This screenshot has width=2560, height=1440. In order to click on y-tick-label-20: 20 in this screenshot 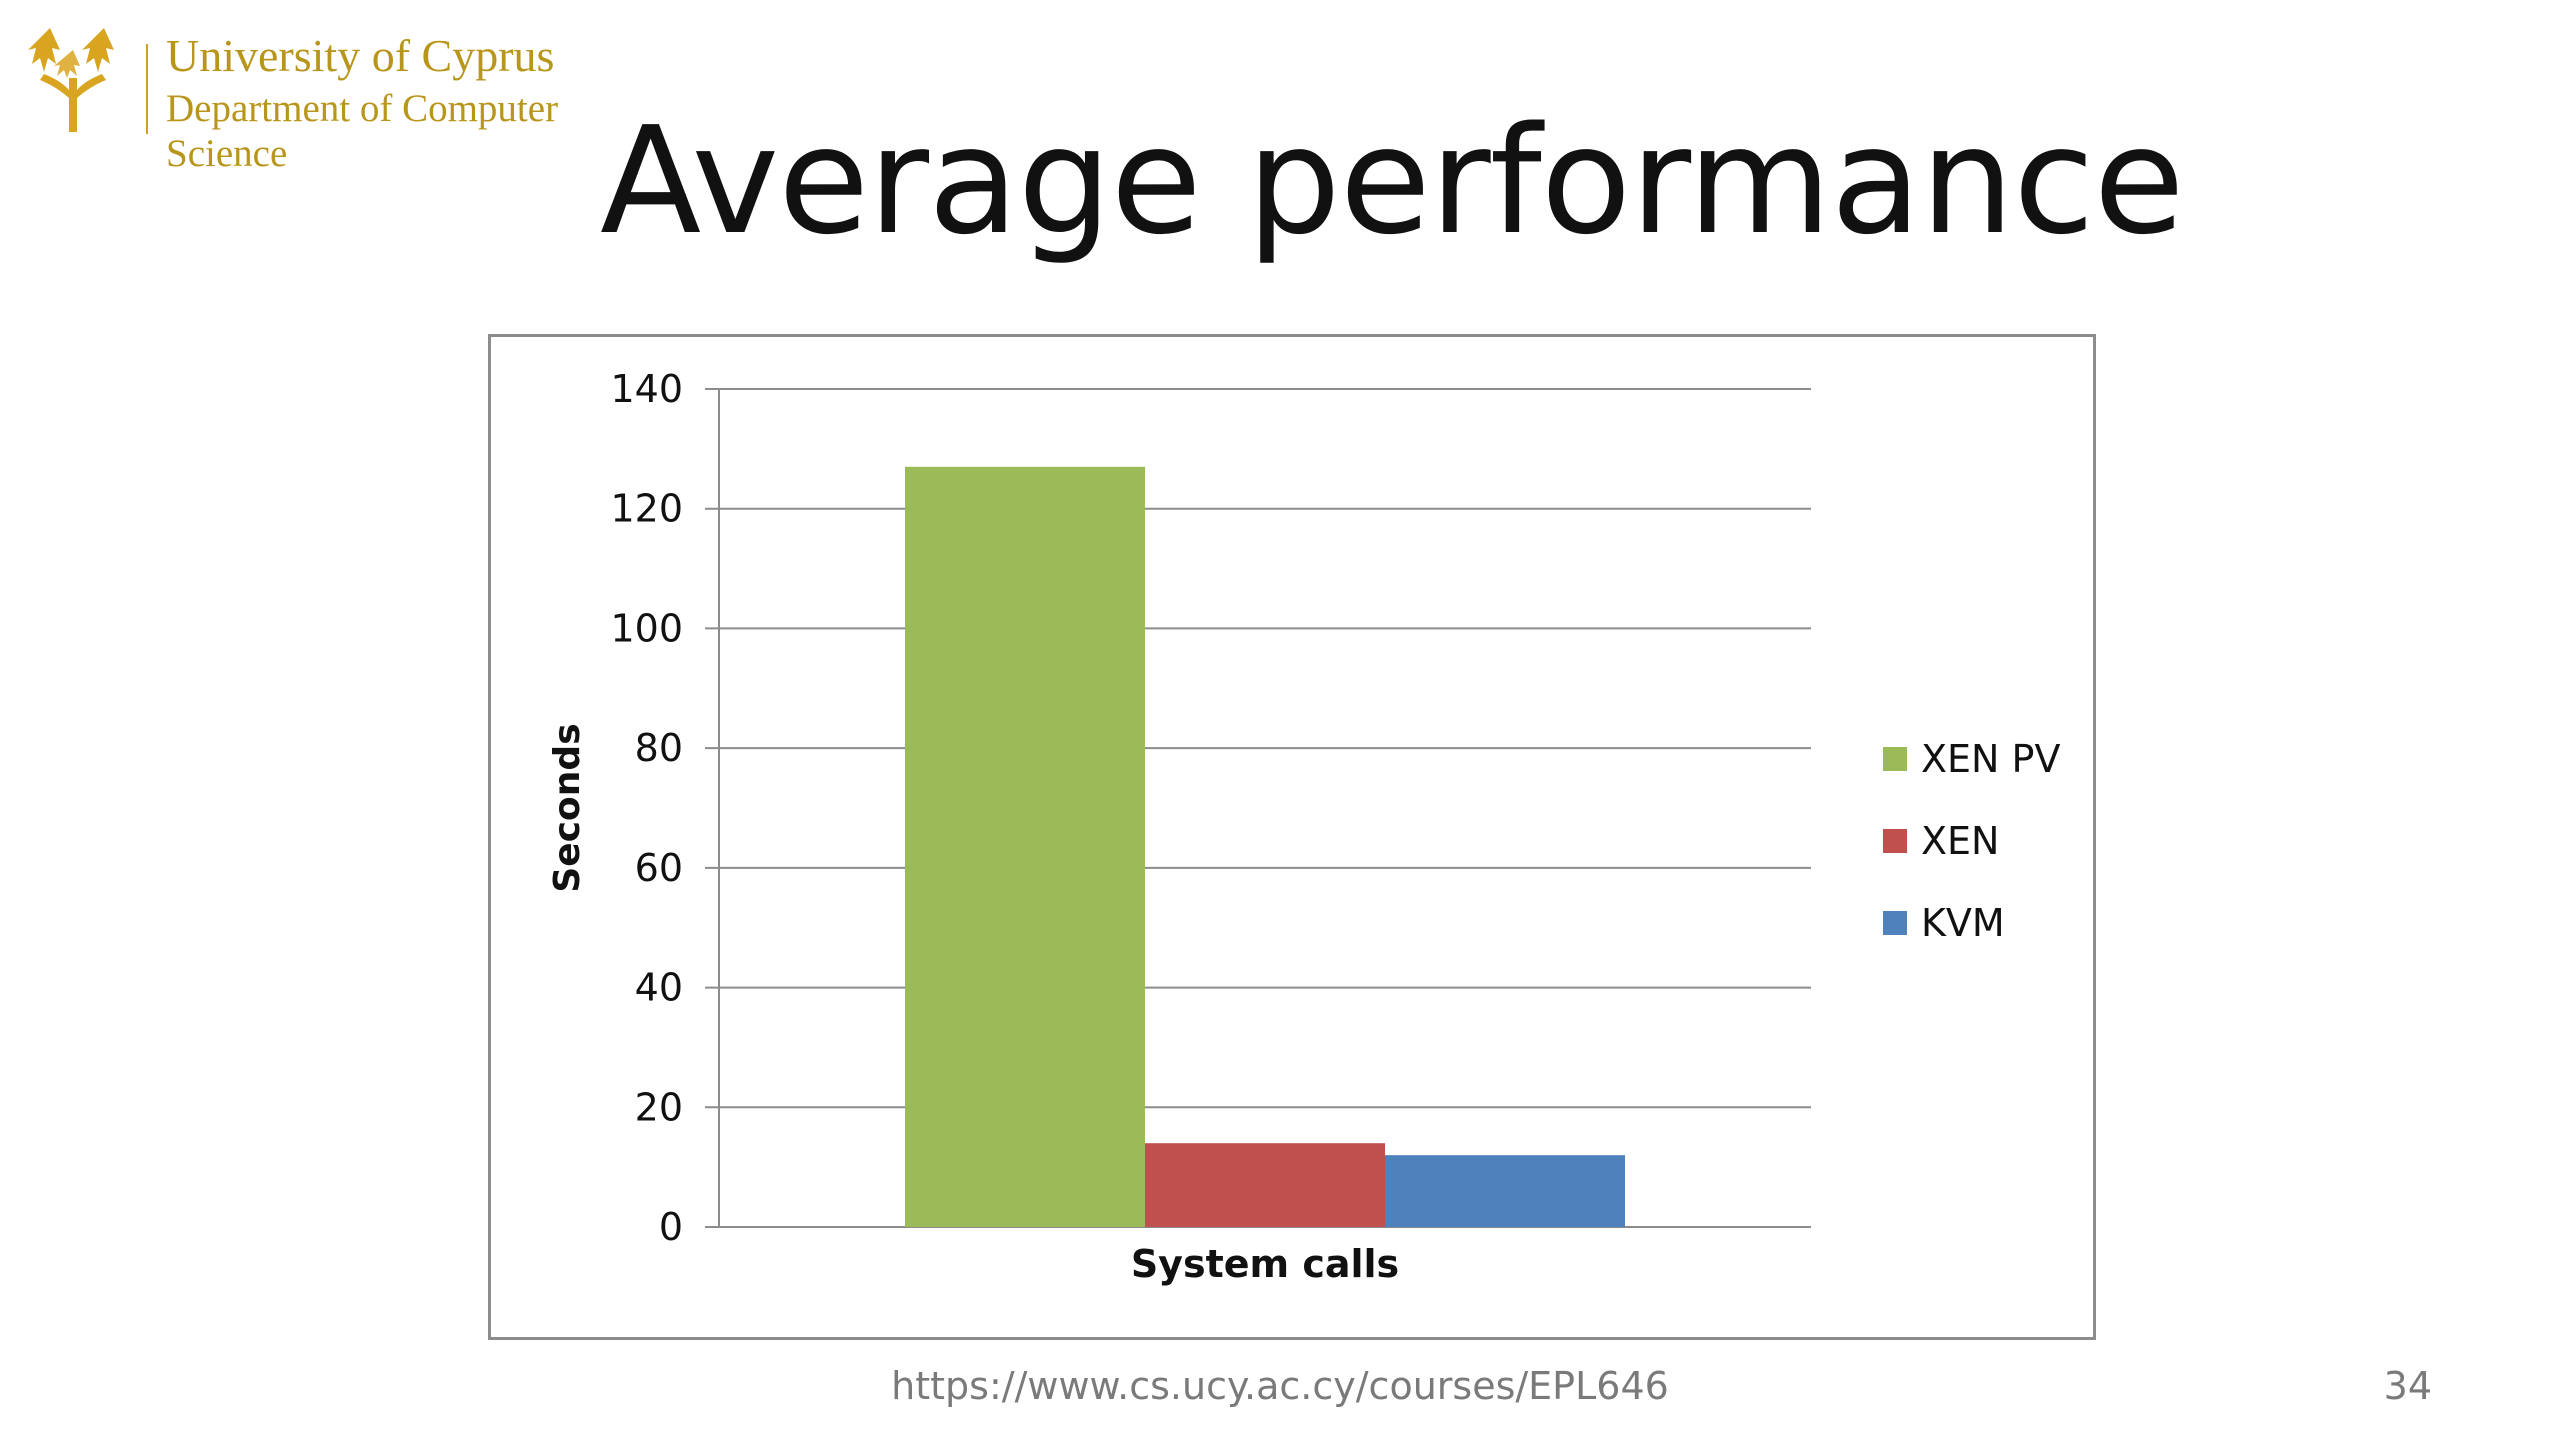, I will do `click(659, 1107)`.